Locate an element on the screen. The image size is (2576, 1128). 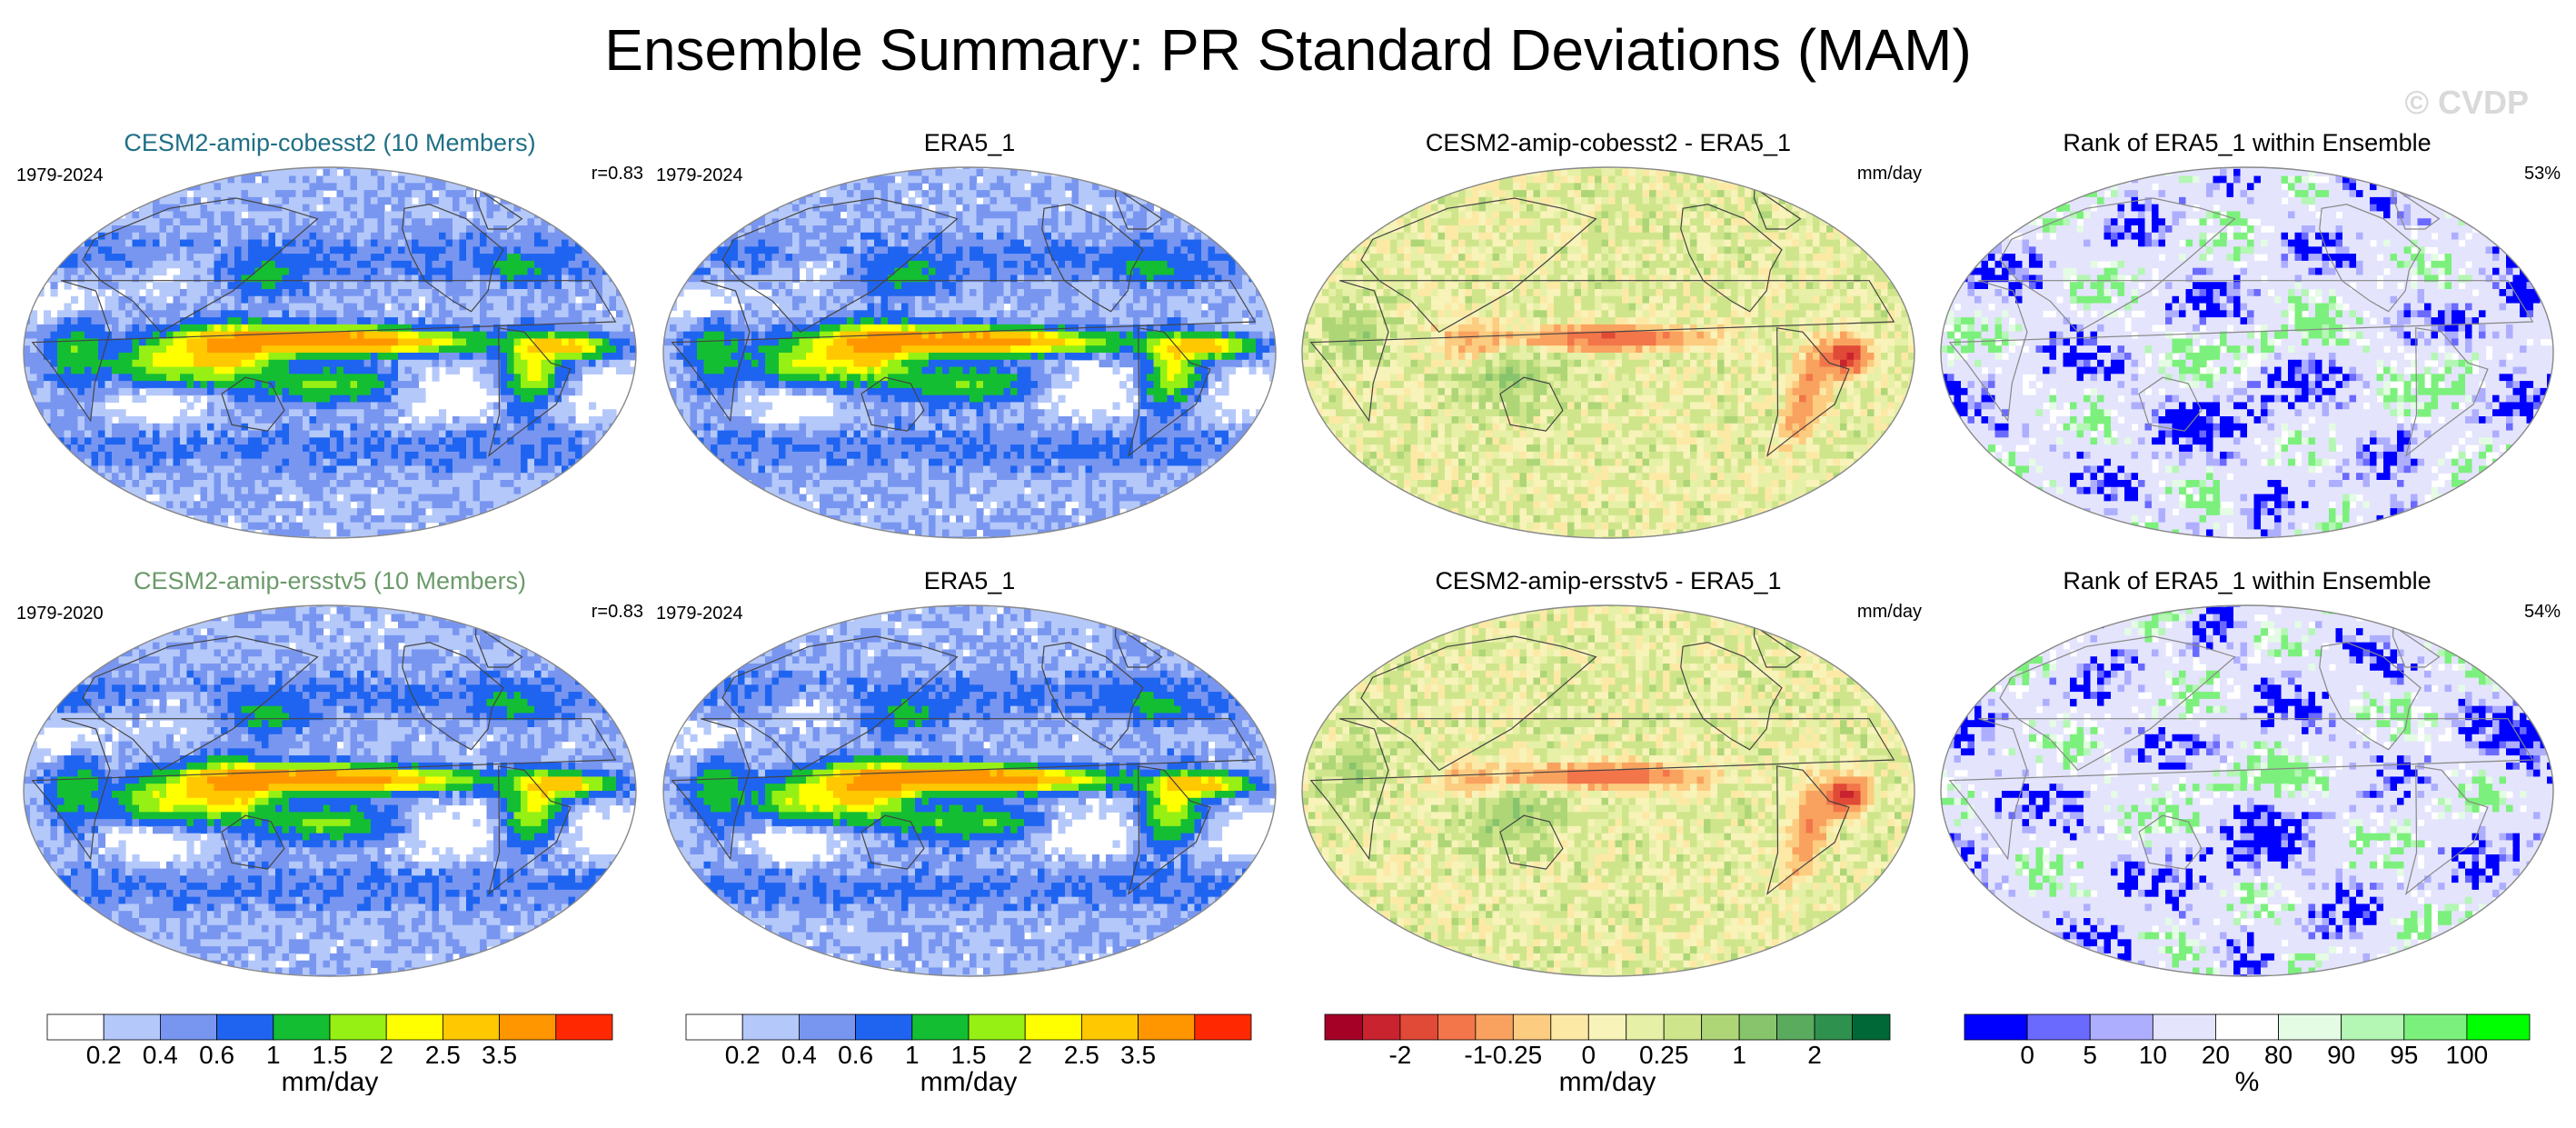
colorbar: 0 5 10 20 80 90 95 100% is located at coordinates (2247, 1054).